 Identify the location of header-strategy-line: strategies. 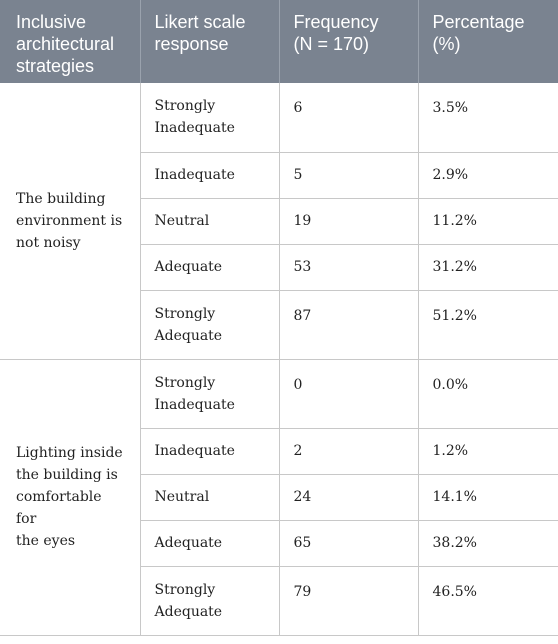
(55, 66).